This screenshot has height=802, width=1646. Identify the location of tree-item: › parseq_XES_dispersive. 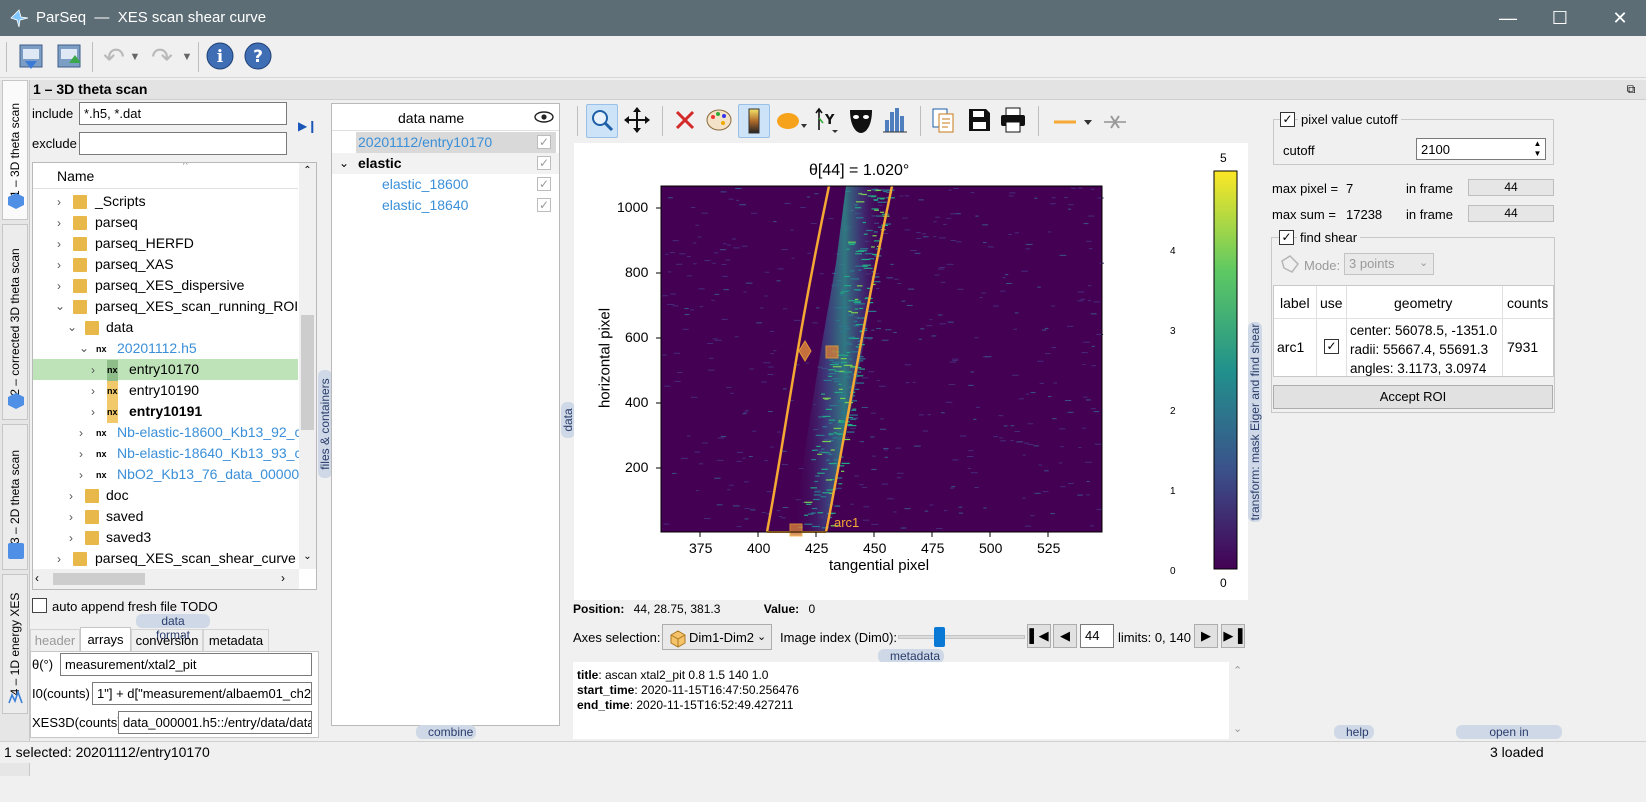
(165, 285).